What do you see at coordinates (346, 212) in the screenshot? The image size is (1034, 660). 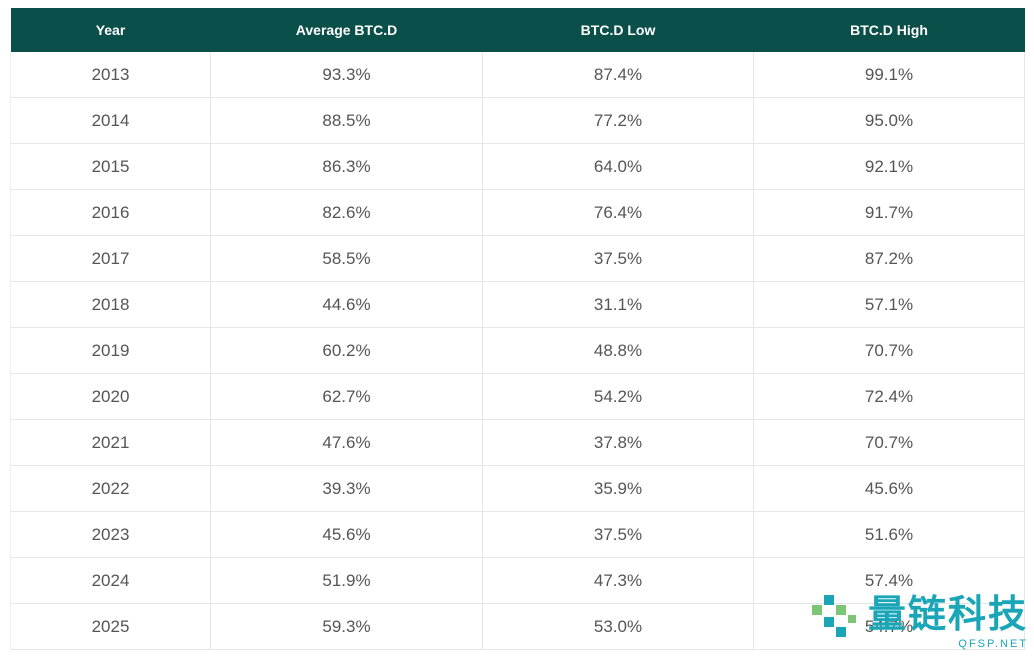 I see `table-cell: 82.6%` at bounding box center [346, 212].